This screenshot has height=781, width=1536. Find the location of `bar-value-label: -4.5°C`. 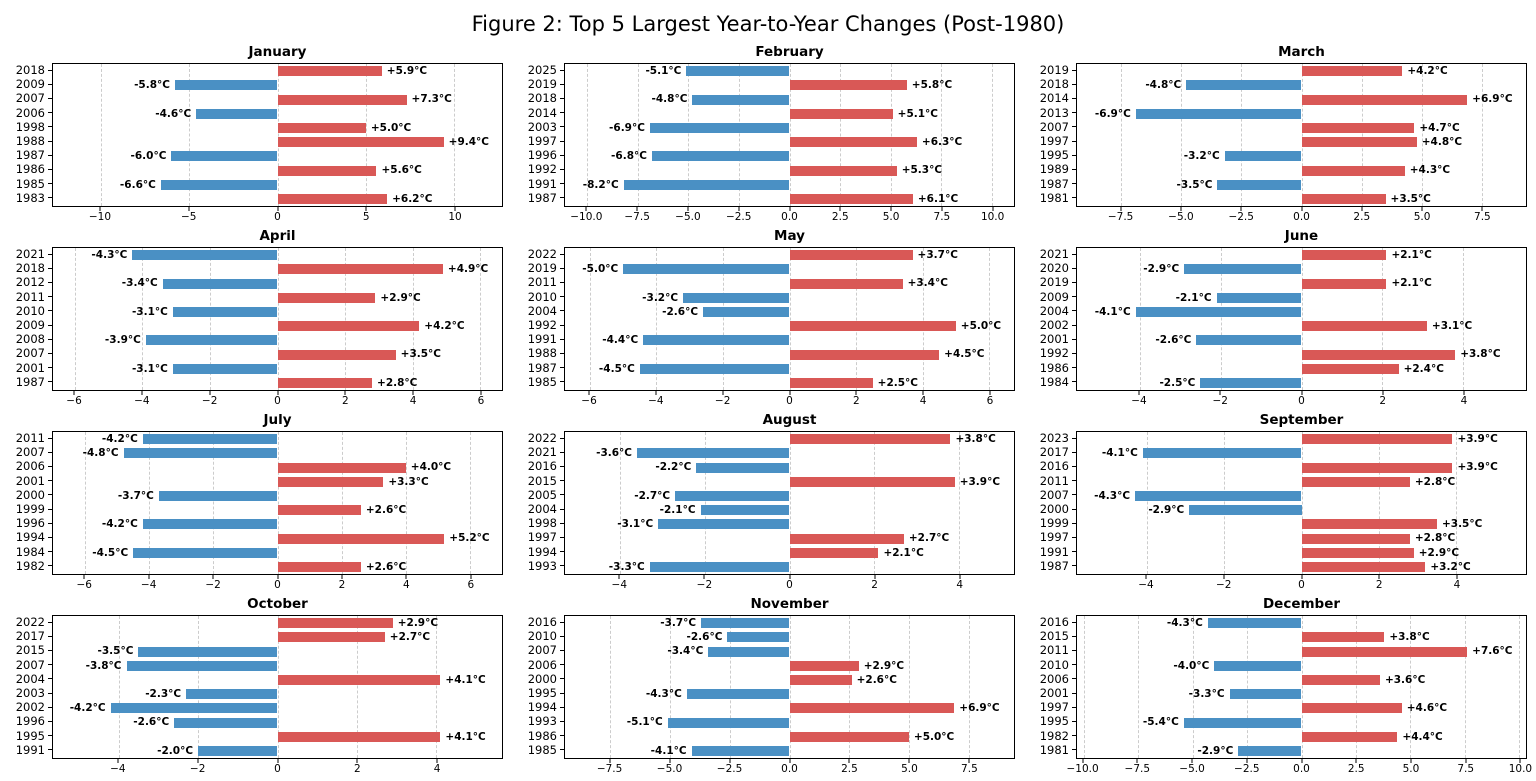

bar-value-label: -4.5°C is located at coordinates (616, 368).